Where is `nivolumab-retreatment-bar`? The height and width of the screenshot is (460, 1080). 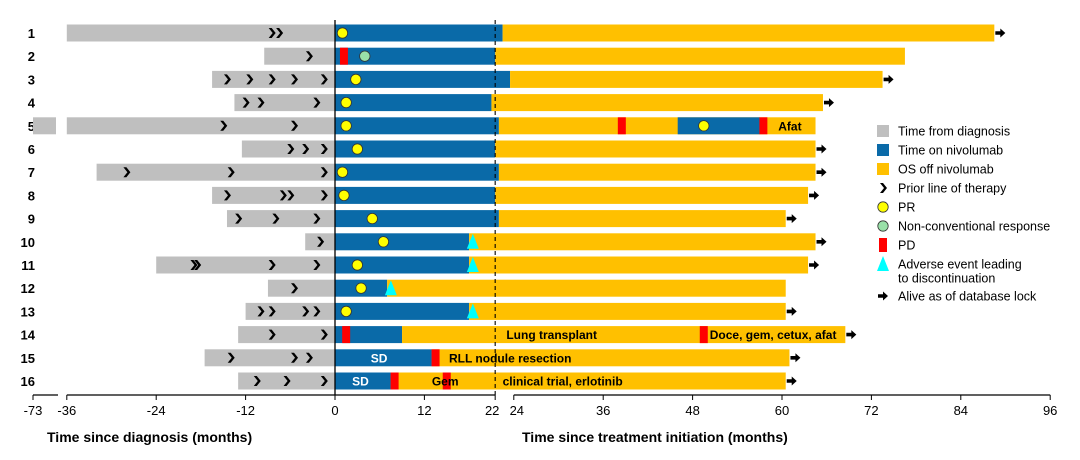
nivolumab-retreatment-bar is located at coordinates (718, 126).